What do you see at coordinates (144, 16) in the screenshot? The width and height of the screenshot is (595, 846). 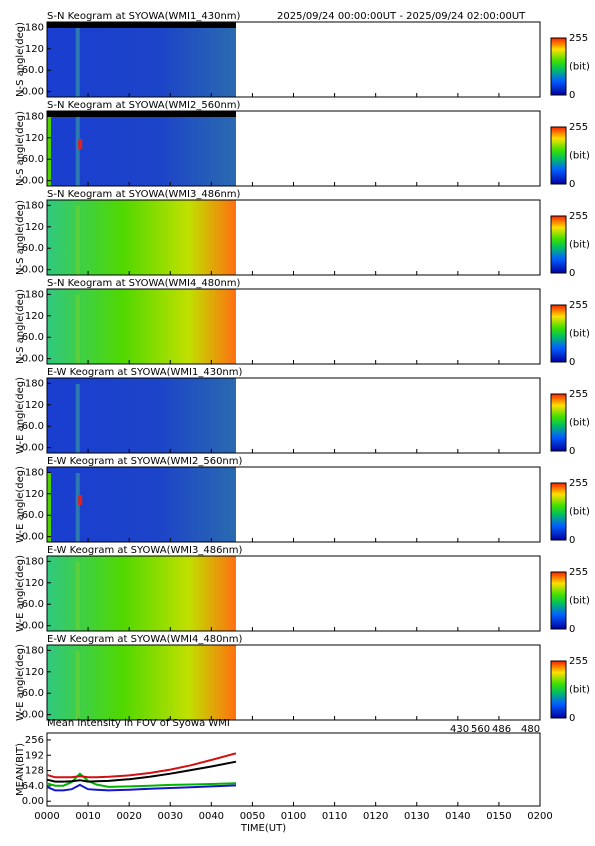 I see `header-title: S-N Keogram at SYOWA(WMI1_430nm)` at bounding box center [144, 16].